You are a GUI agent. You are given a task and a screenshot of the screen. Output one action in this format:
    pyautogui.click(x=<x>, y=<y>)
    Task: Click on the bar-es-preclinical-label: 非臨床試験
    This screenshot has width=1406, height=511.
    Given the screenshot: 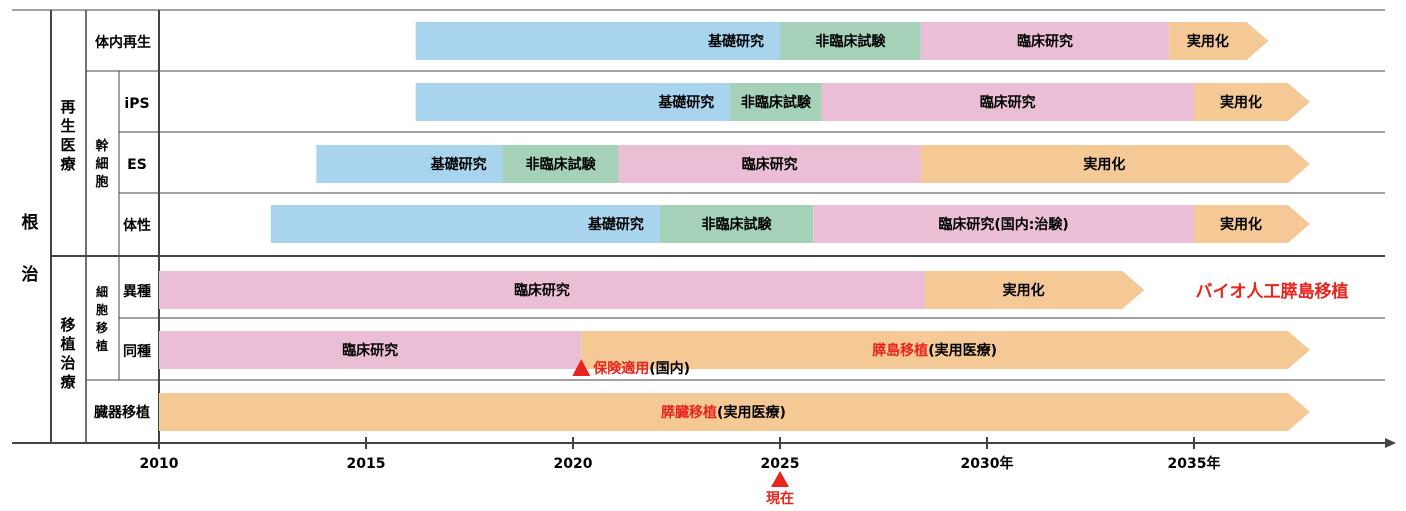 What is the action you would take?
    pyautogui.click(x=561, y=164)
    